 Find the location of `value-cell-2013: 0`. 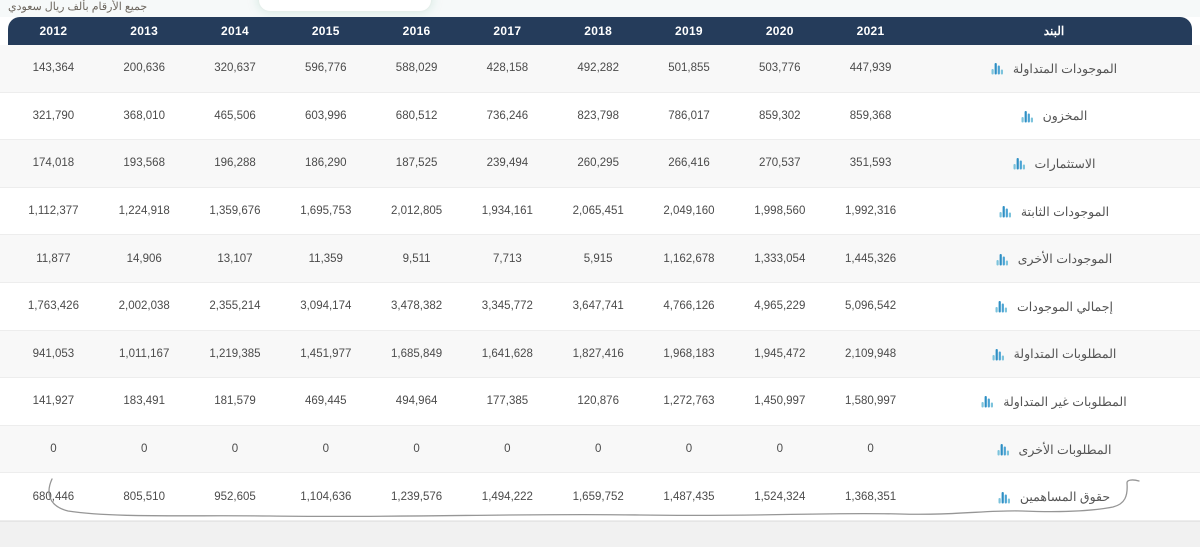

value-cell-2013: 0 is located at coordinates (144, 449).